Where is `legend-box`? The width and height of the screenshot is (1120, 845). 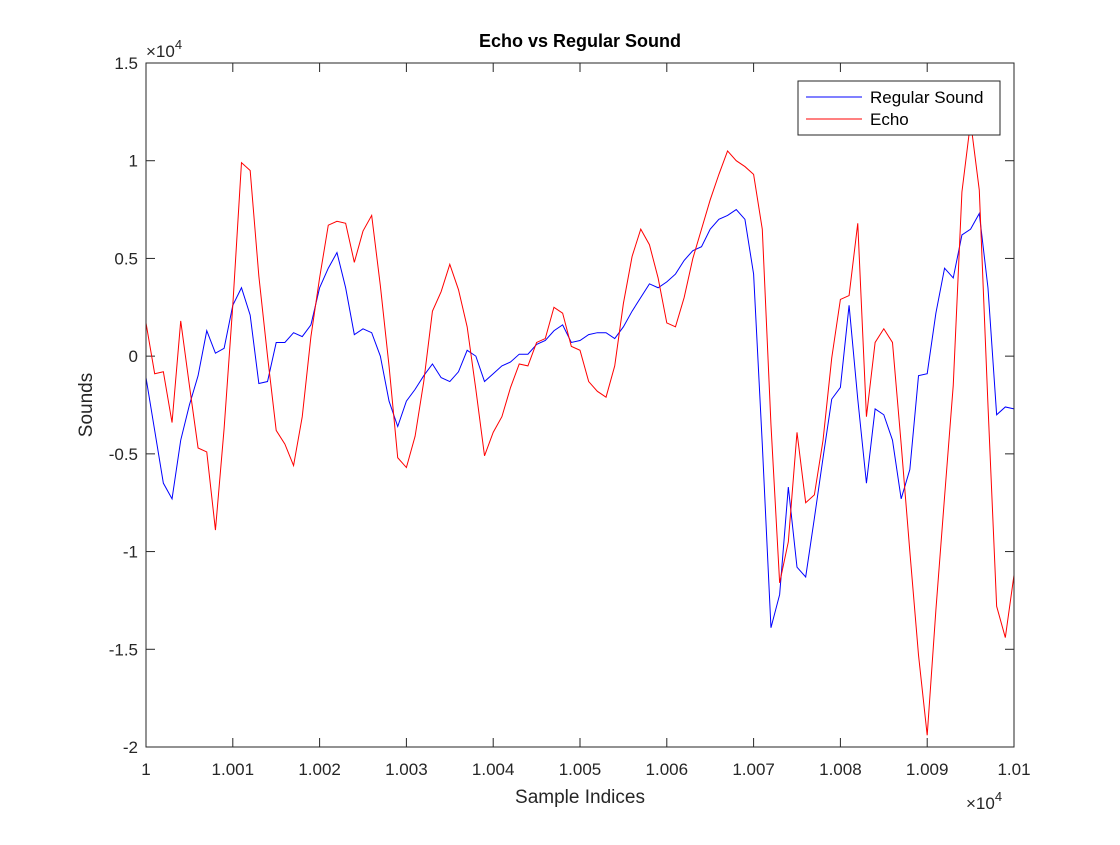
legend-box is located at coordinates (899, 108).